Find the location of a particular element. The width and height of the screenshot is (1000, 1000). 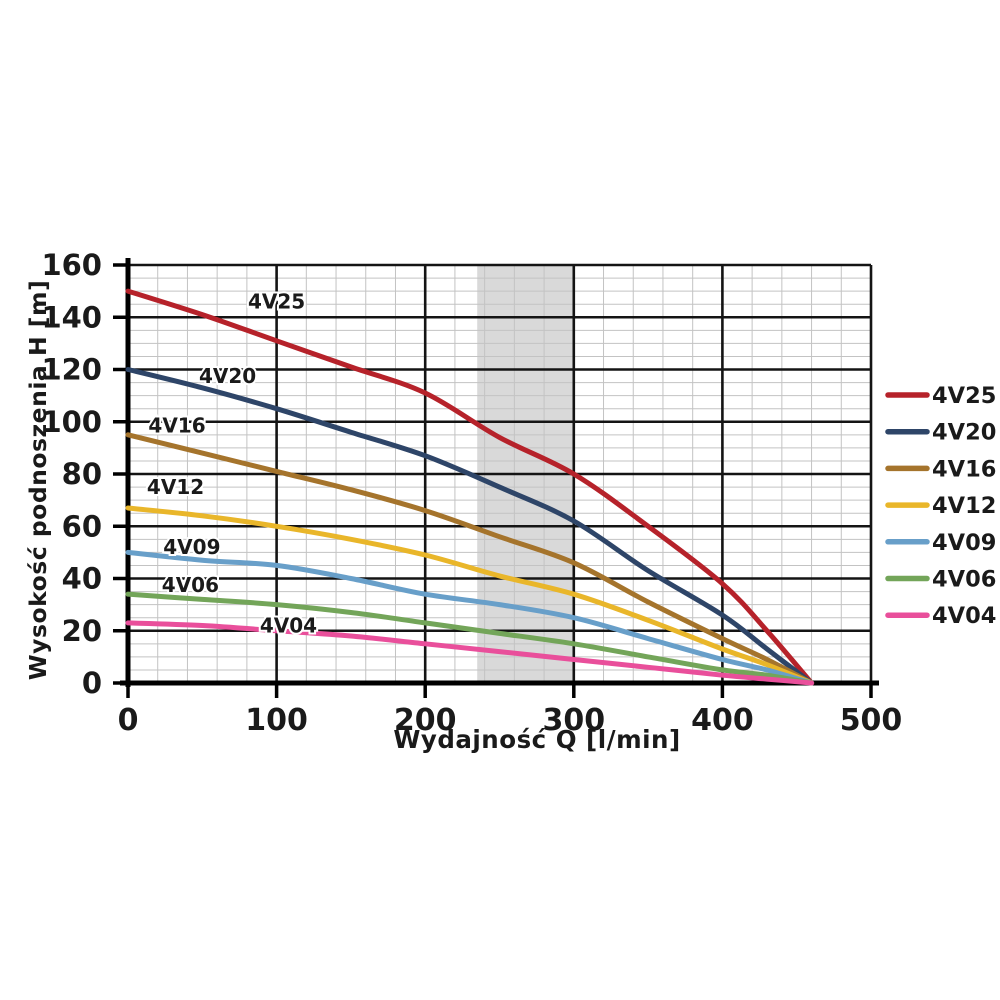

curve-label-4V09: 4V09 is located at coordinates (191, 547).